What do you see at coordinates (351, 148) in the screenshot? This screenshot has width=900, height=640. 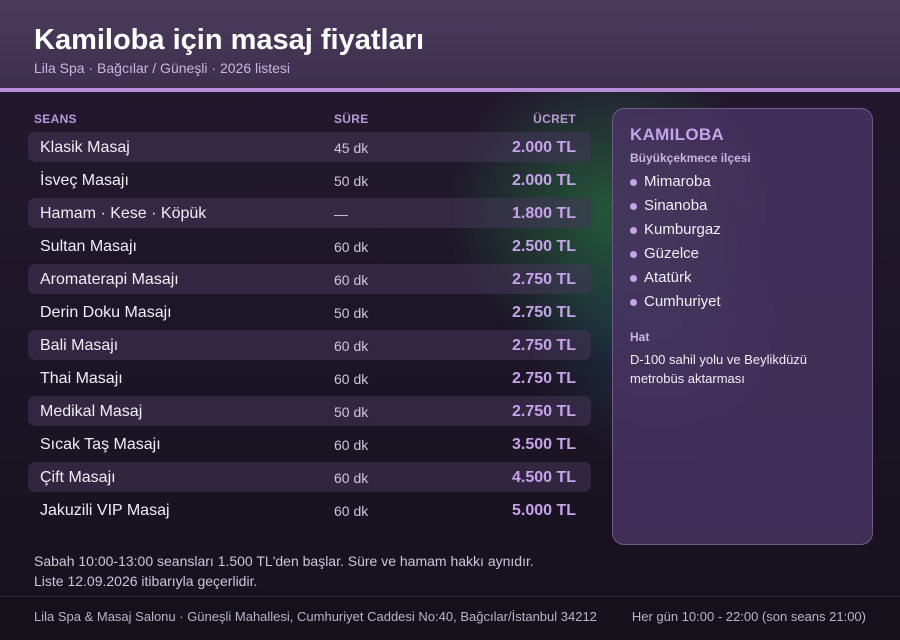 I see `service-duration: 45 dk` at bounding box center [351, 148].